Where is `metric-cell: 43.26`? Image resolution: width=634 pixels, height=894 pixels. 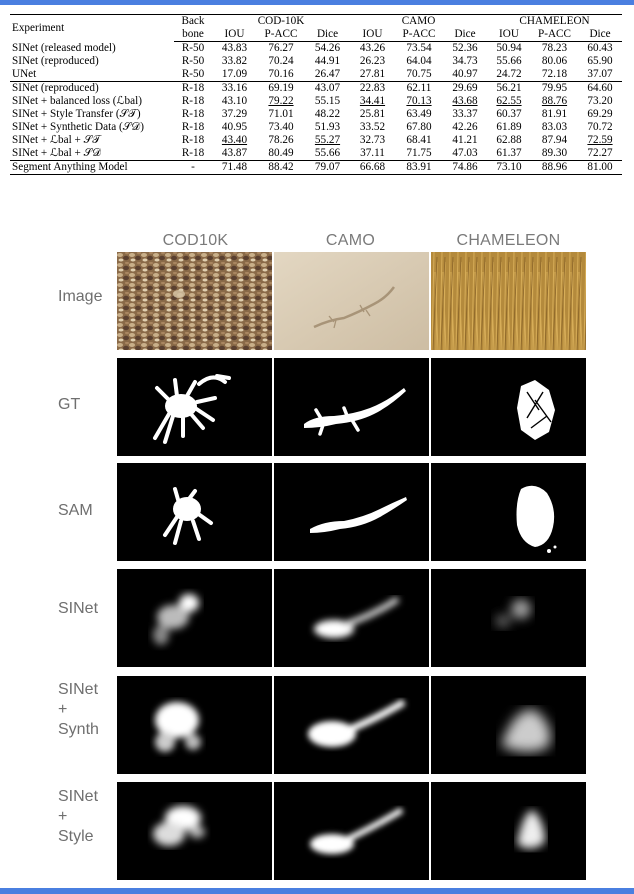 metric-cell: 43.26 is located at coordinates (372, 48).